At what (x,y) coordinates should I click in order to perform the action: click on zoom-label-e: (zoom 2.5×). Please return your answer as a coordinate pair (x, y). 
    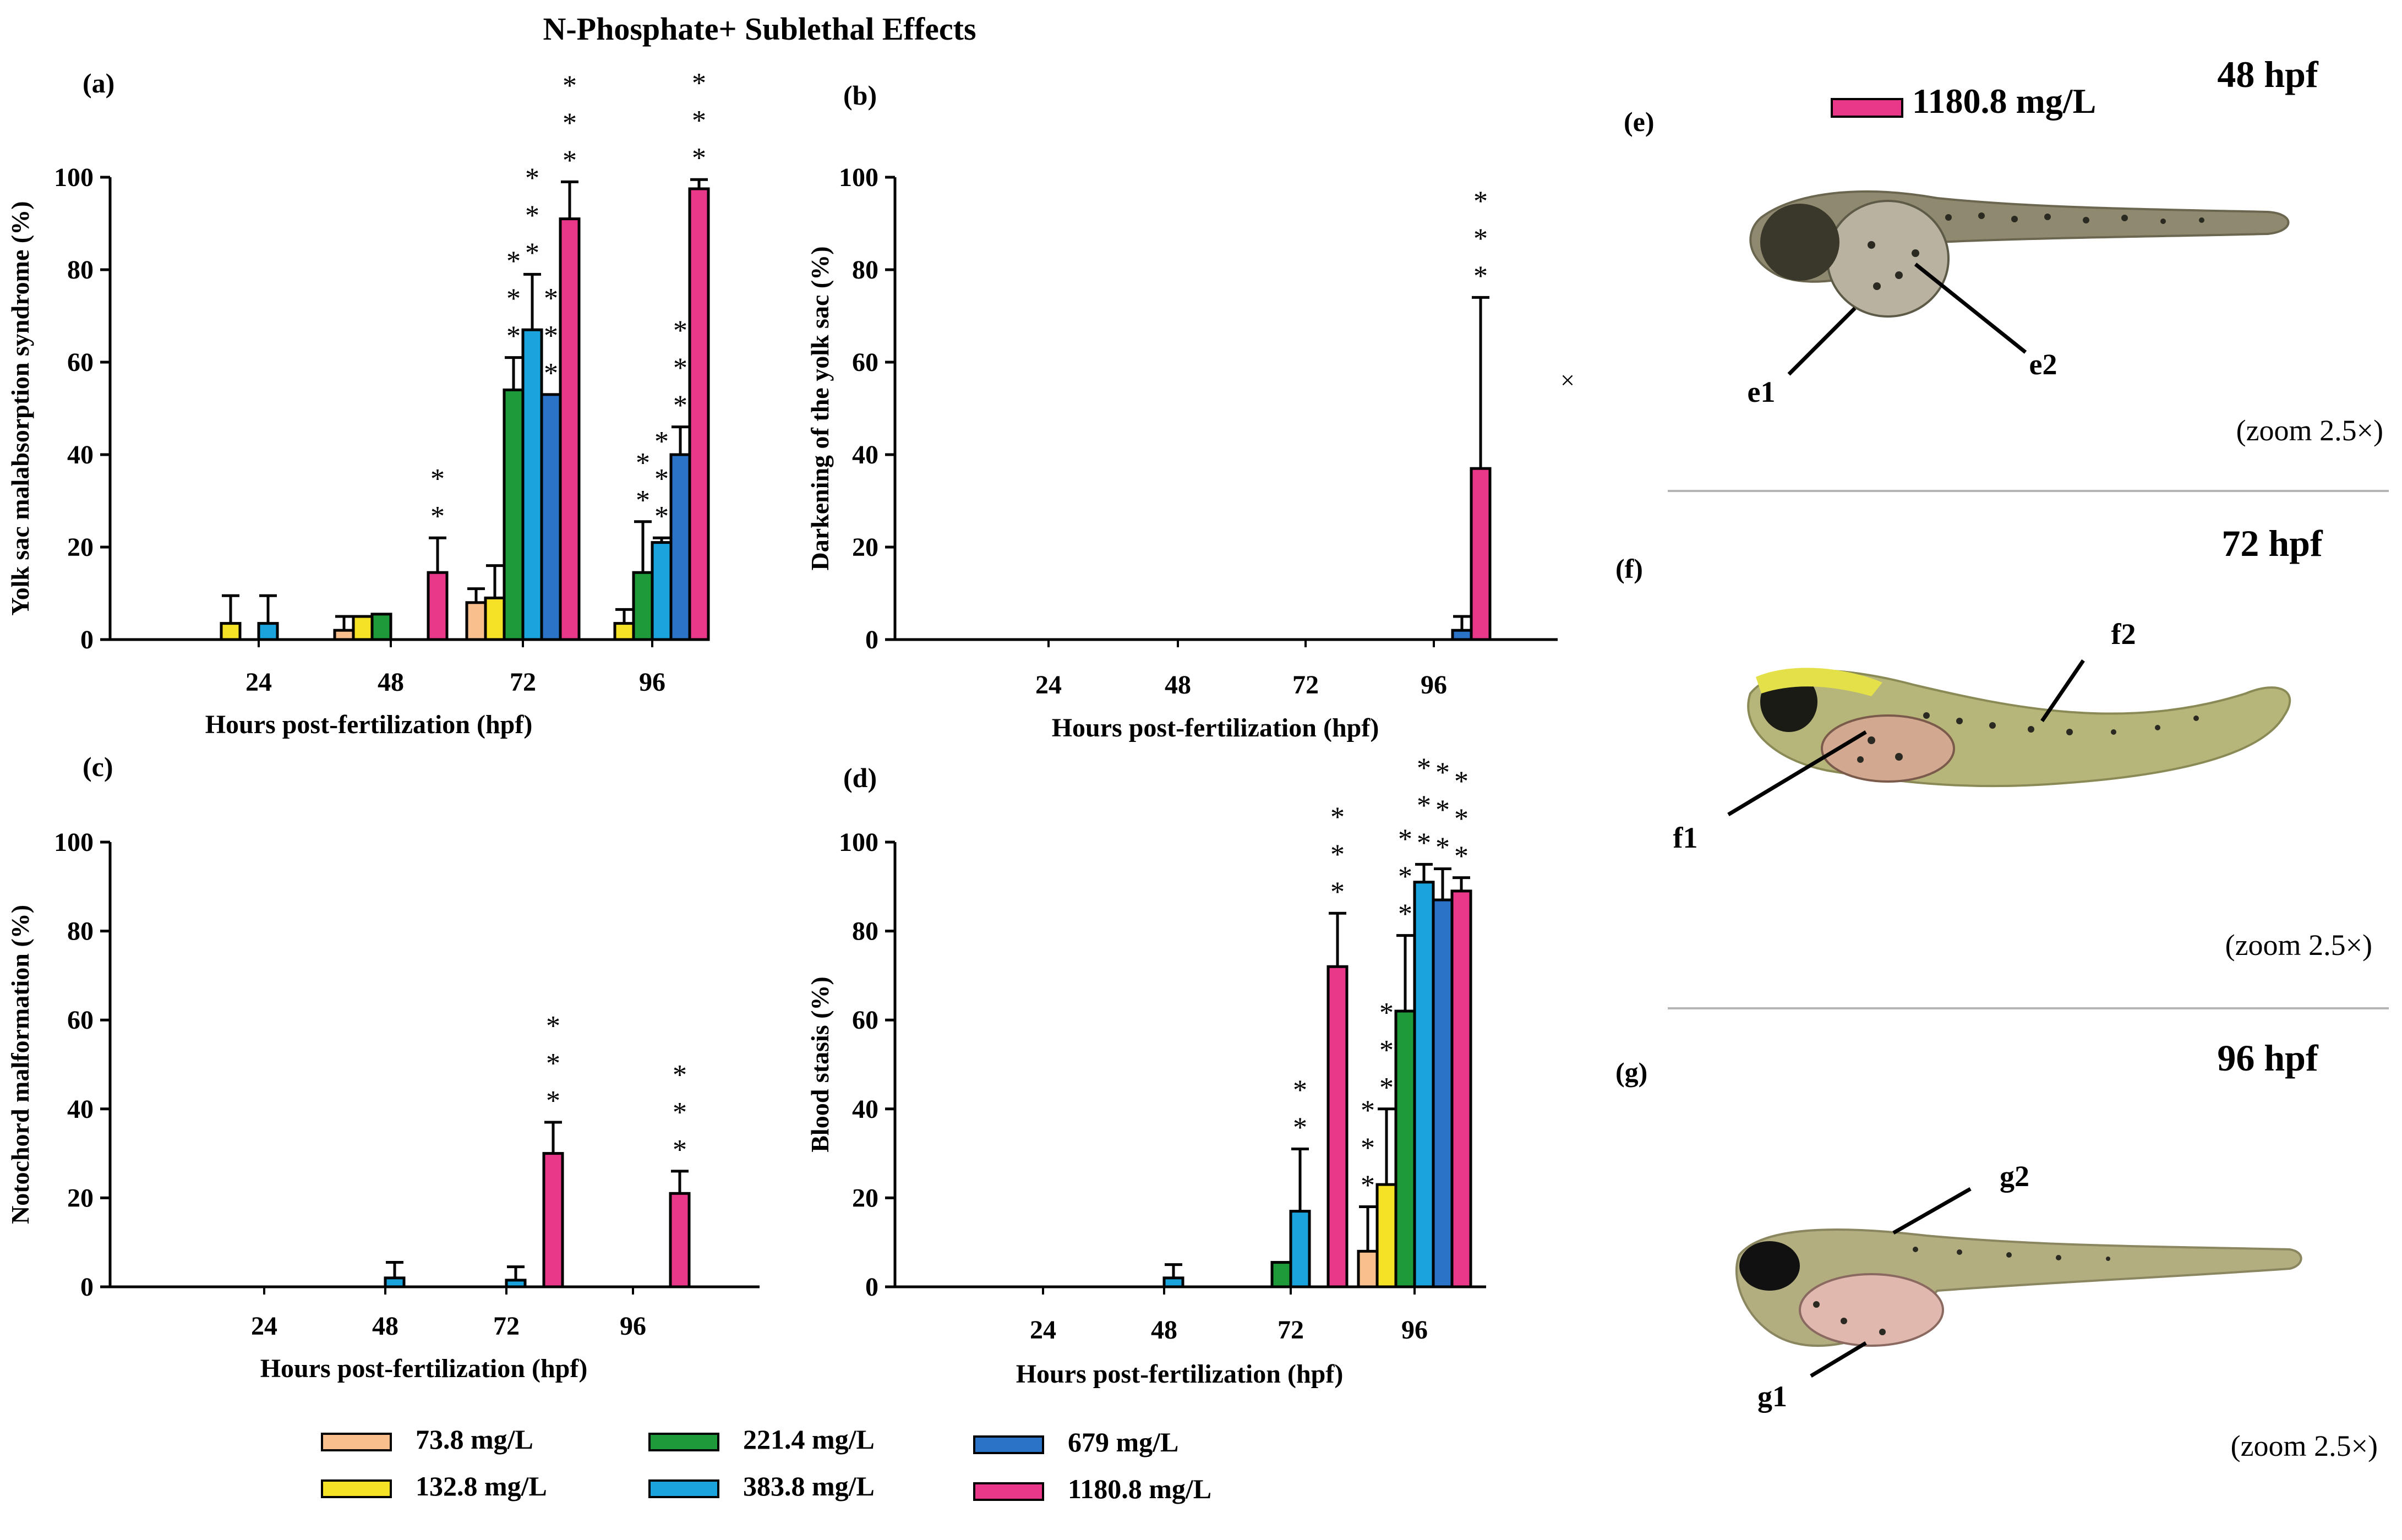
    Looking at the image, I should click on (2309, 431).